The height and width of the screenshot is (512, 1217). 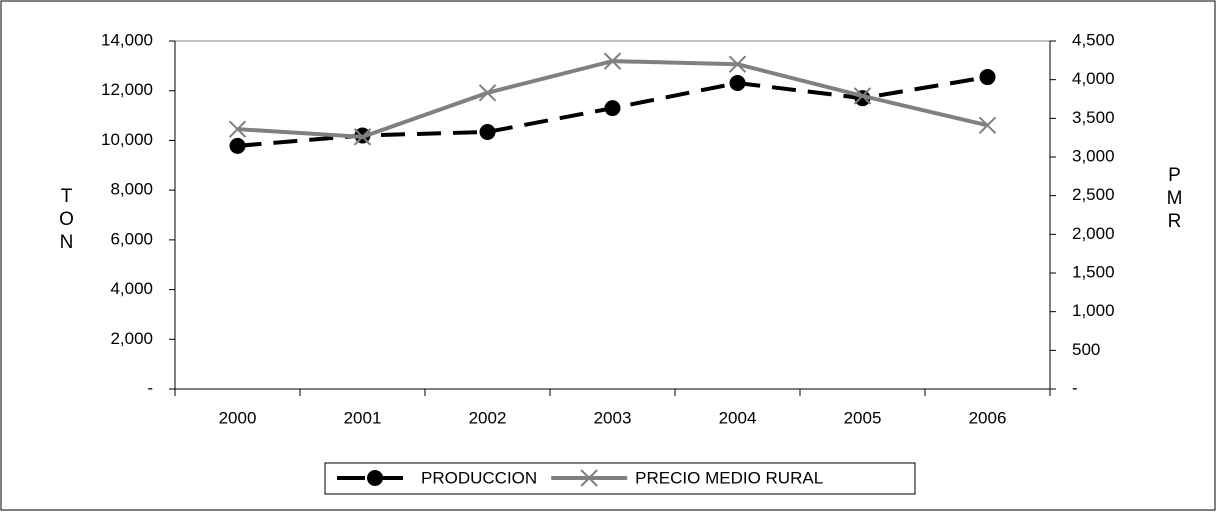 What do you see at coordinates (738, 417) in the screenshot?
I see `x-tick-label: 2004` at bounding box center [738, 417].